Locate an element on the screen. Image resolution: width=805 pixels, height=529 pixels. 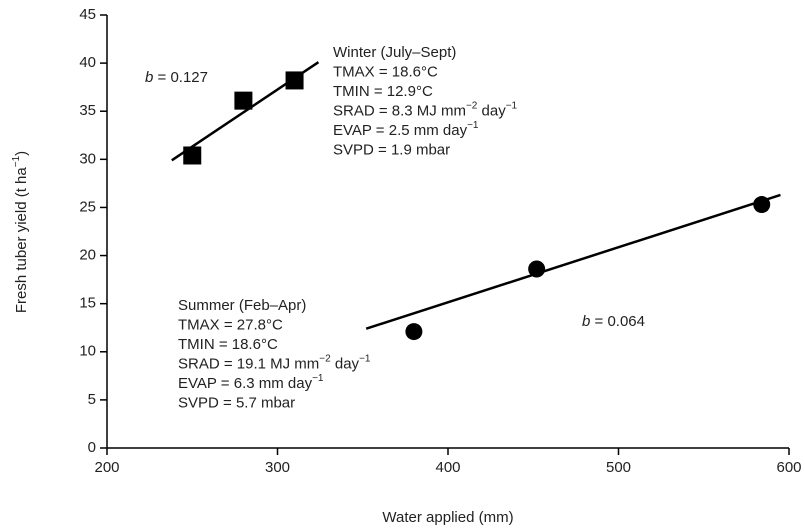
y-tick-label: 35 is located at coordinates (87, 110).